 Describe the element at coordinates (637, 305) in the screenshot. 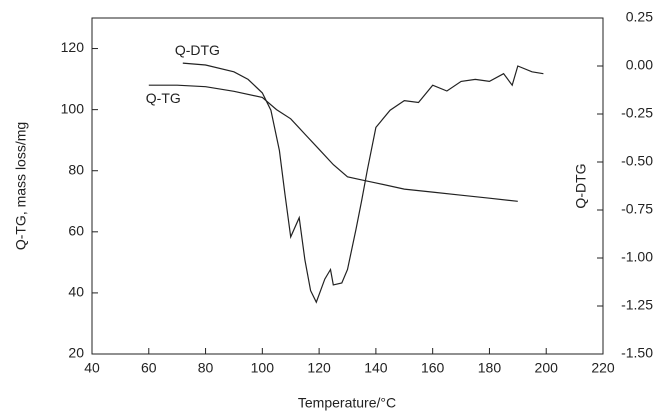

I see `y2-tick-label: -1.25` at that location.